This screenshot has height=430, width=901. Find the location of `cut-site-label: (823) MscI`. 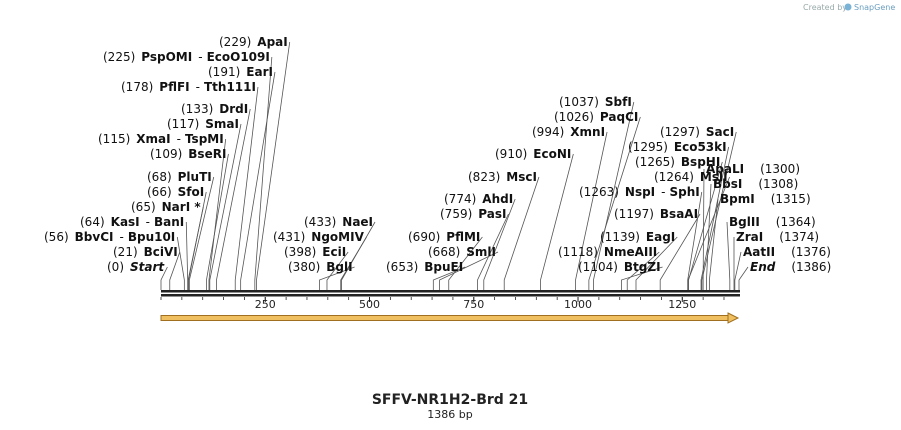

cut-site-label: (823) MscI is located at coordinates (502, 177).